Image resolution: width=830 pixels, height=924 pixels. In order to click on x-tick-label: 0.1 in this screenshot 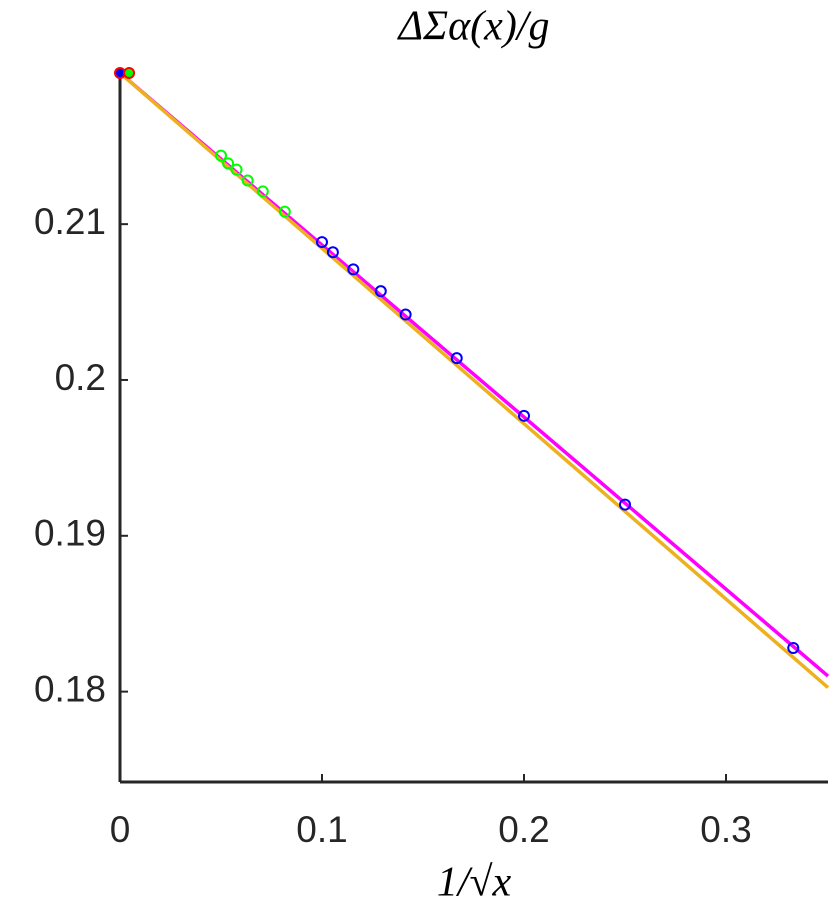, I will do `click(321, 829)`.